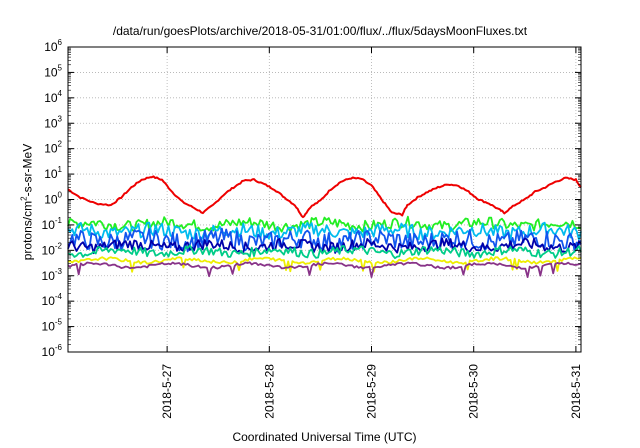  I want to click on y-tick-label: 10⁻², so click(52, 249).